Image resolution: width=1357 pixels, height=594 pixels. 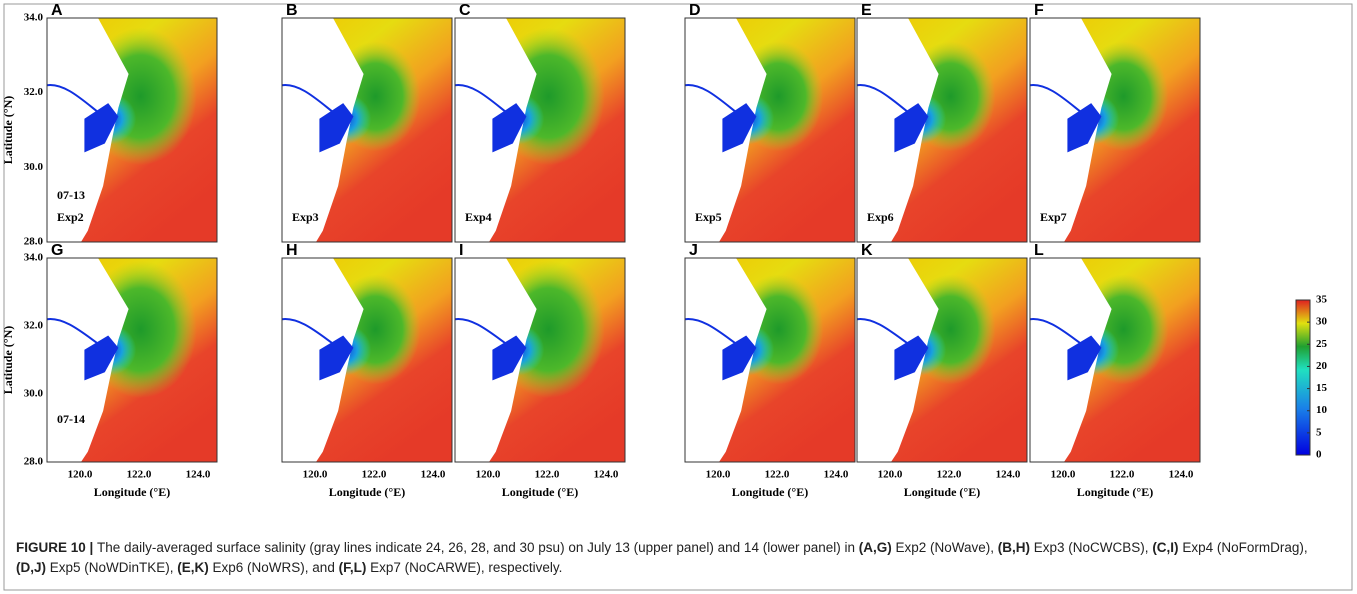 I want to click on panel-letter: I, so click(x=461, y=250).